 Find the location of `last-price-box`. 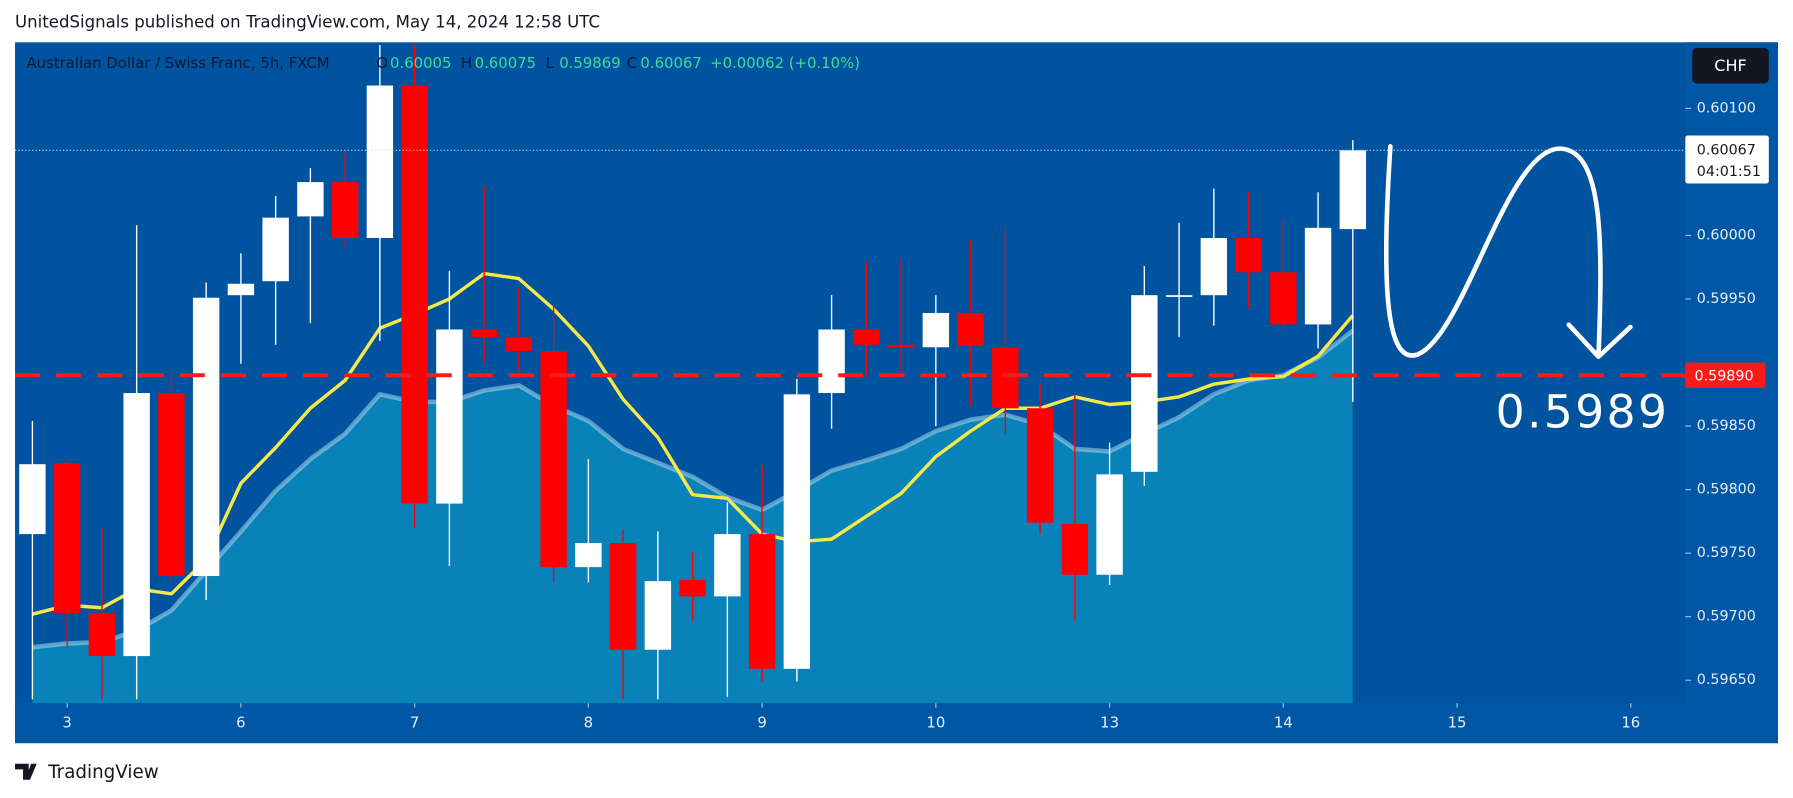

last-price-box is located at coordinates (1727, 159).